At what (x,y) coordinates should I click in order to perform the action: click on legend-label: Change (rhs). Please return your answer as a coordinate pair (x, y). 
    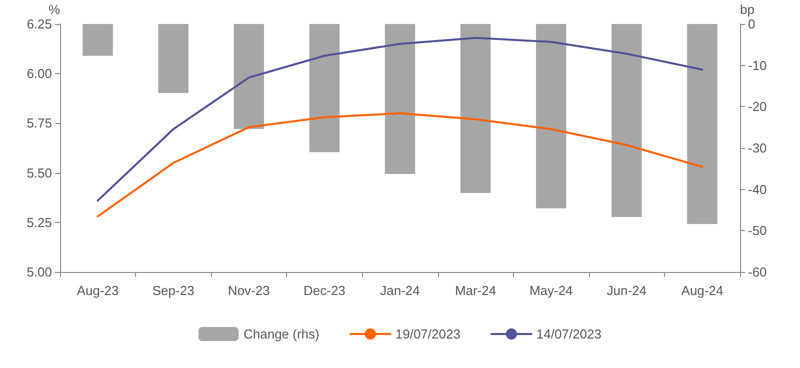
    Looking at the image, I should click on (282, 334).